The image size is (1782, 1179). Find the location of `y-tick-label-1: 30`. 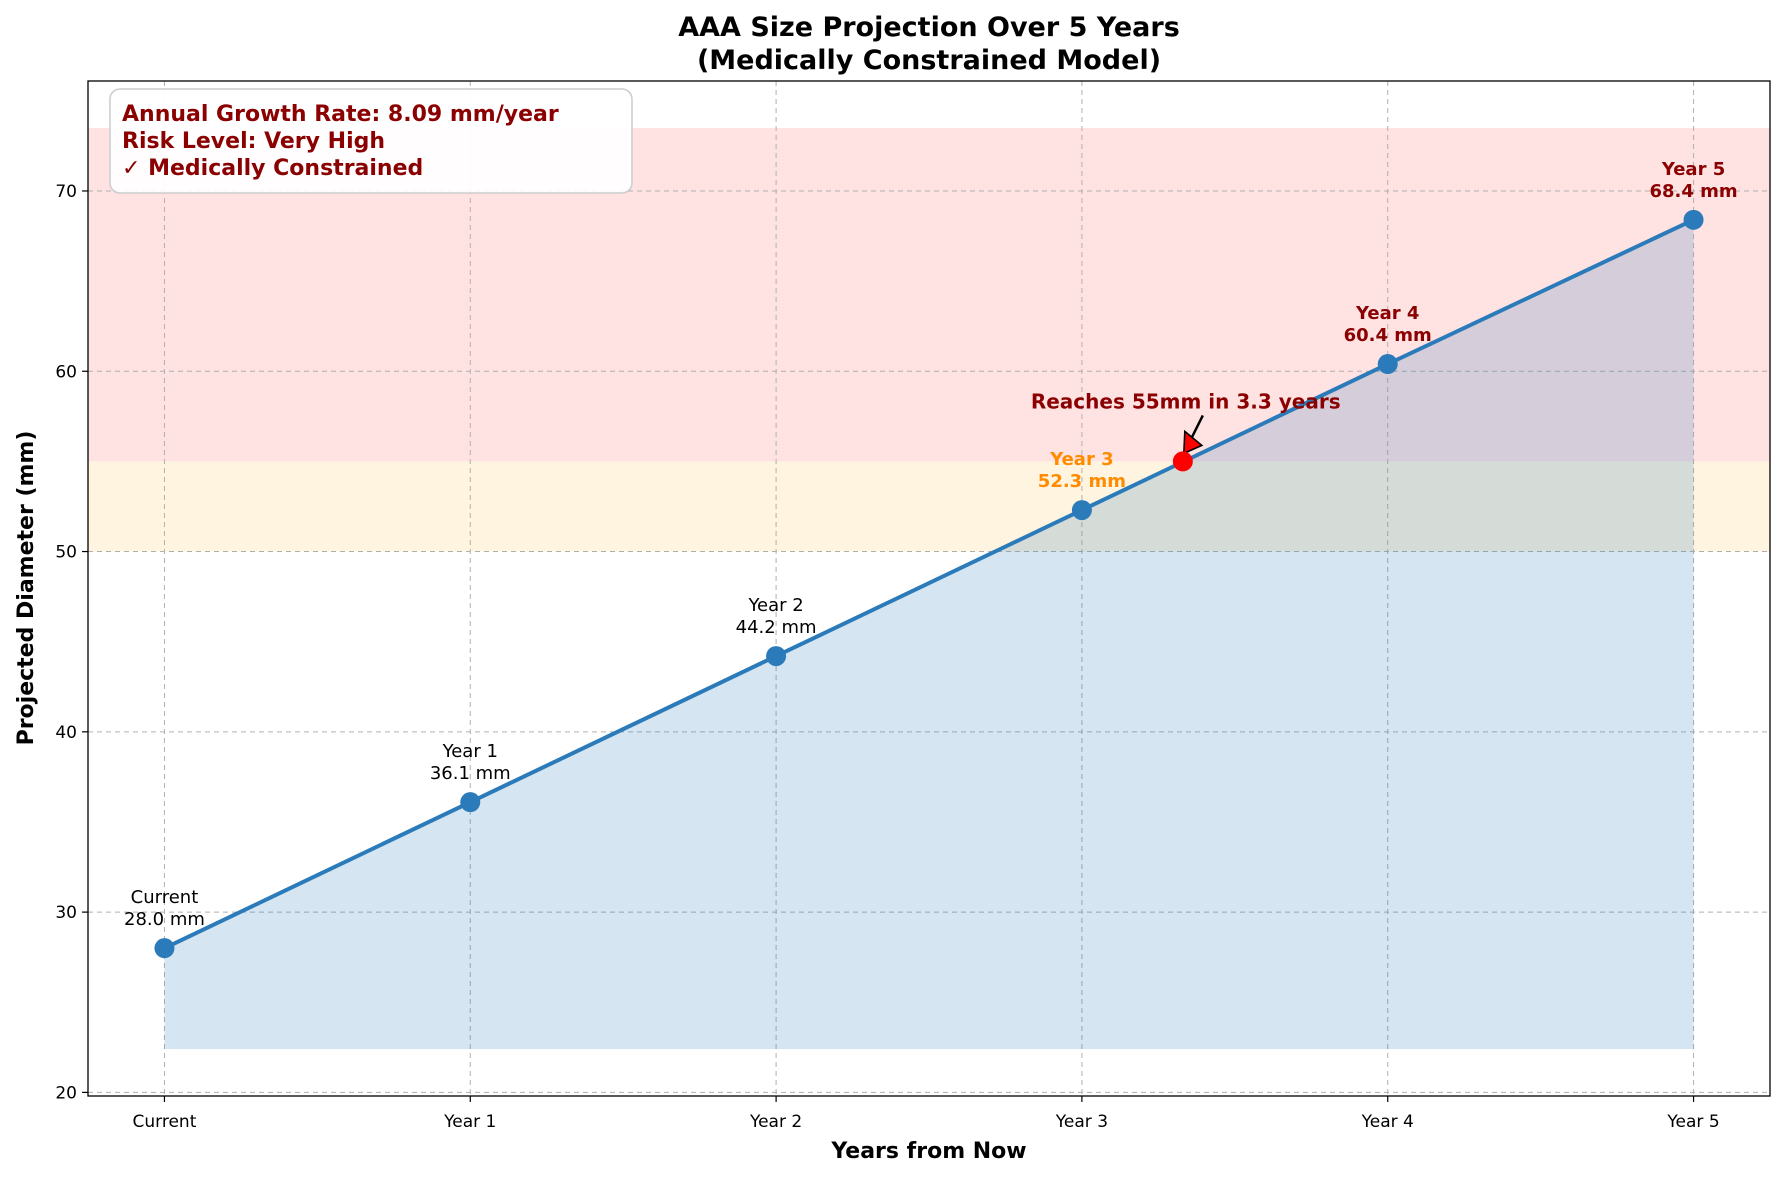

y-tick-label-1: 30 is located at coordinates (66, 913).